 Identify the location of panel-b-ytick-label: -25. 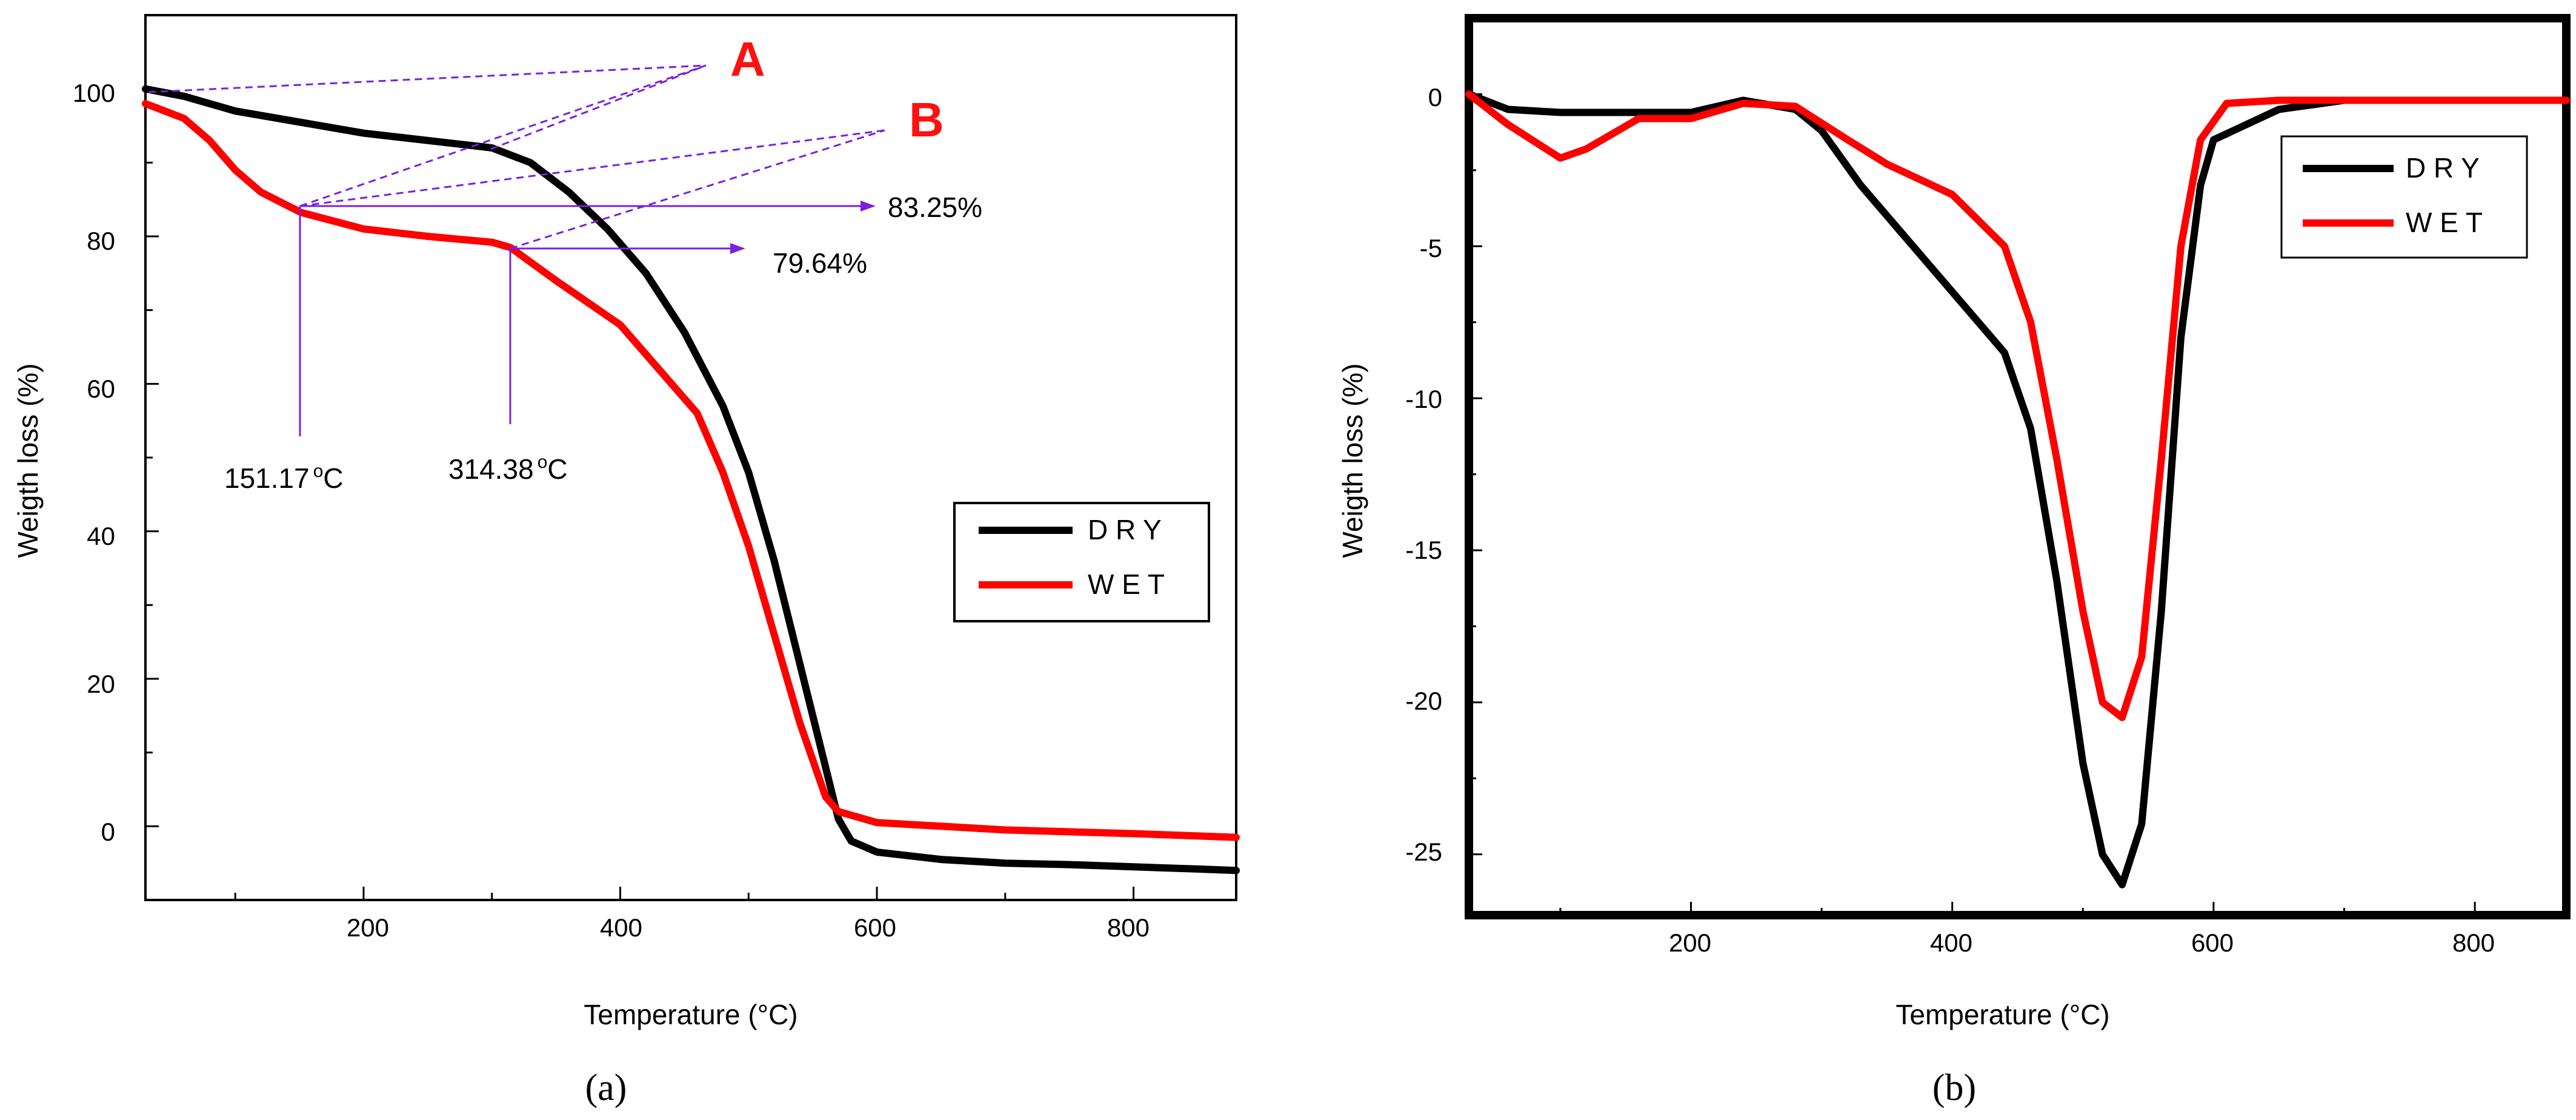
(1423, 852).